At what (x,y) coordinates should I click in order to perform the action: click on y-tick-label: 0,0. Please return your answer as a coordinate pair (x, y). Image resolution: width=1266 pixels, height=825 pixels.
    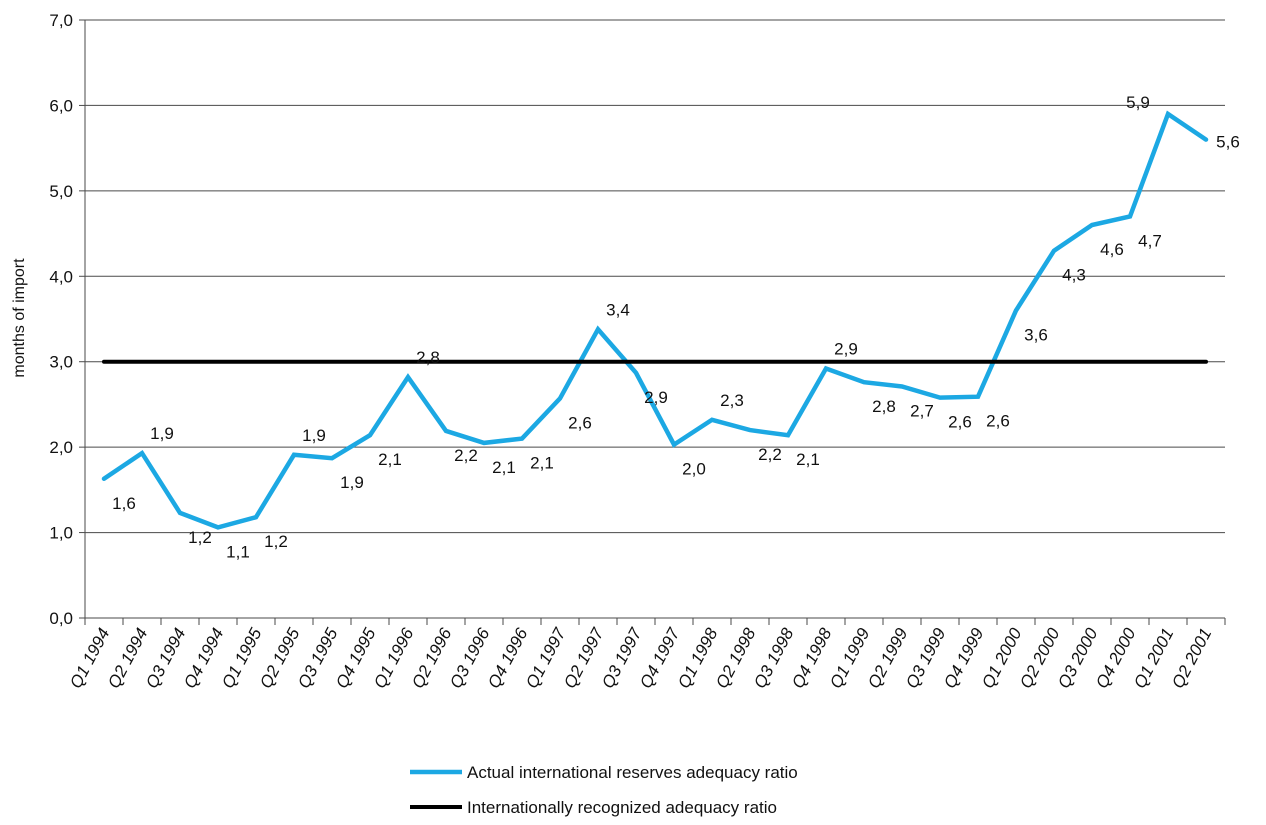
    Looking at the image, I should click on (61, 618).